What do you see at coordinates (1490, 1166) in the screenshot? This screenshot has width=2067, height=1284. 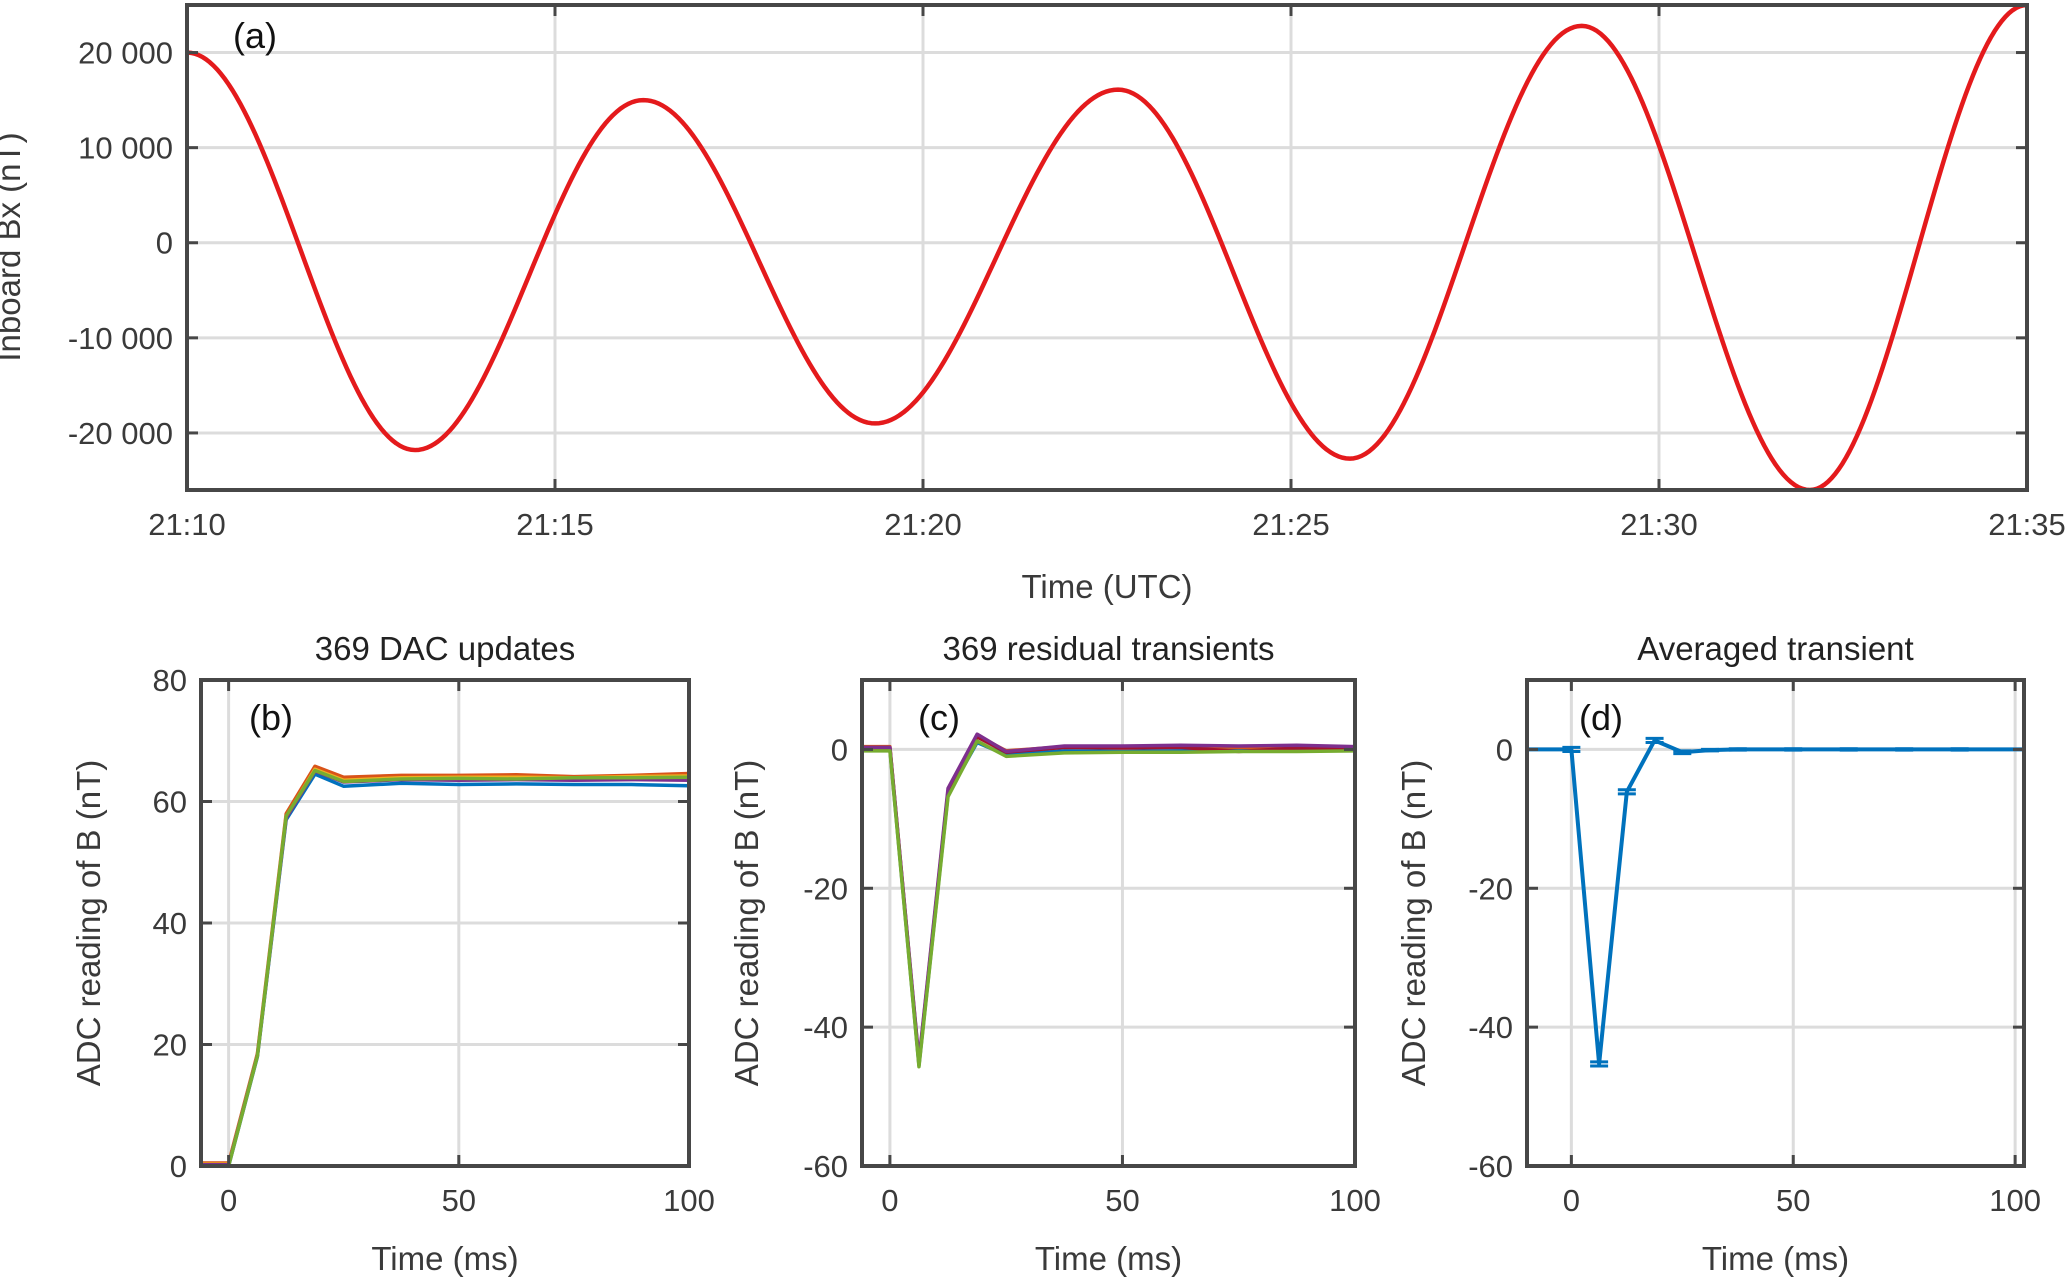 I see `ytick-label-d-0: -60` at bounding box center [1490, 1166].